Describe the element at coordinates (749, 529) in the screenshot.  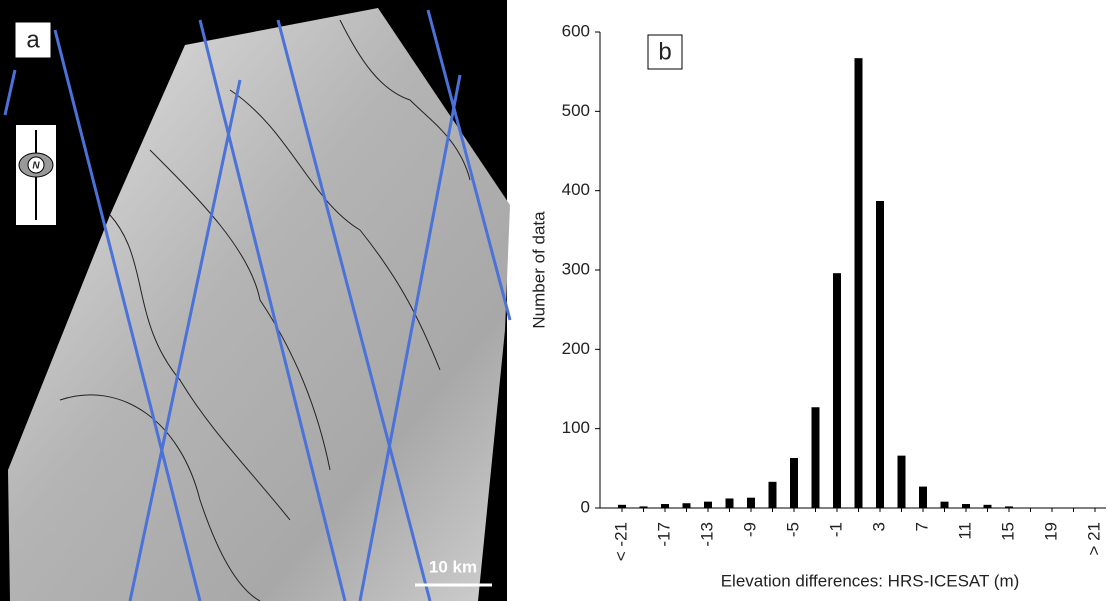
I see `x-tick-label: -9` at that location.